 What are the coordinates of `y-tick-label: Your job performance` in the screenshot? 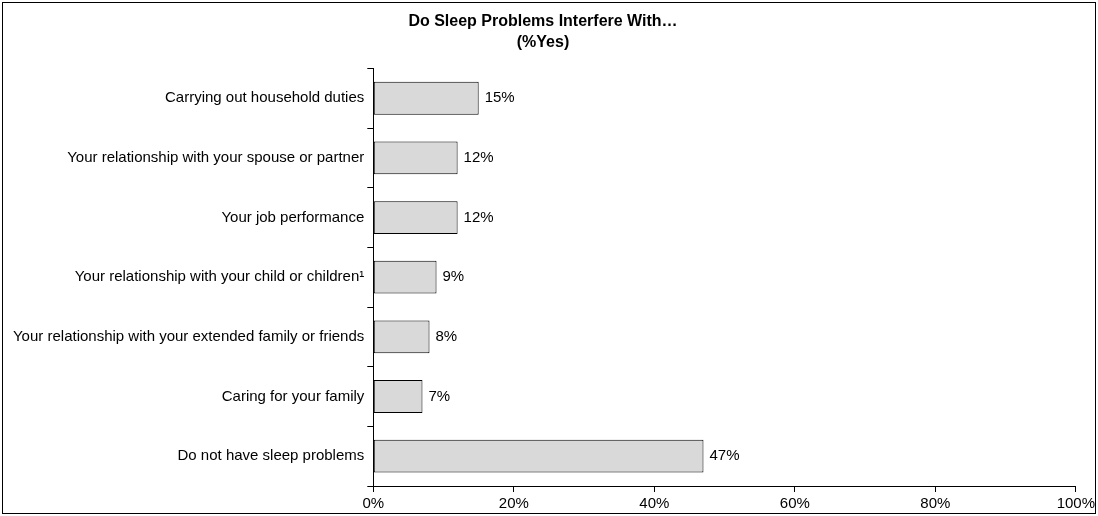 It's located at (293, 216).